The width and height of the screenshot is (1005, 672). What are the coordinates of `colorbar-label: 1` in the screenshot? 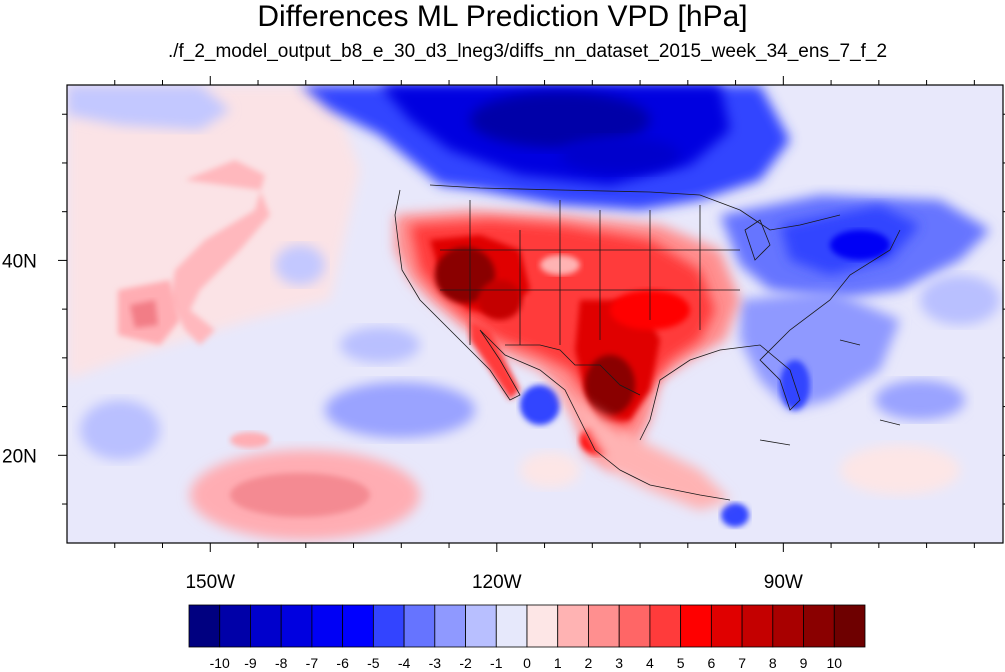 It's located at (558, 663).